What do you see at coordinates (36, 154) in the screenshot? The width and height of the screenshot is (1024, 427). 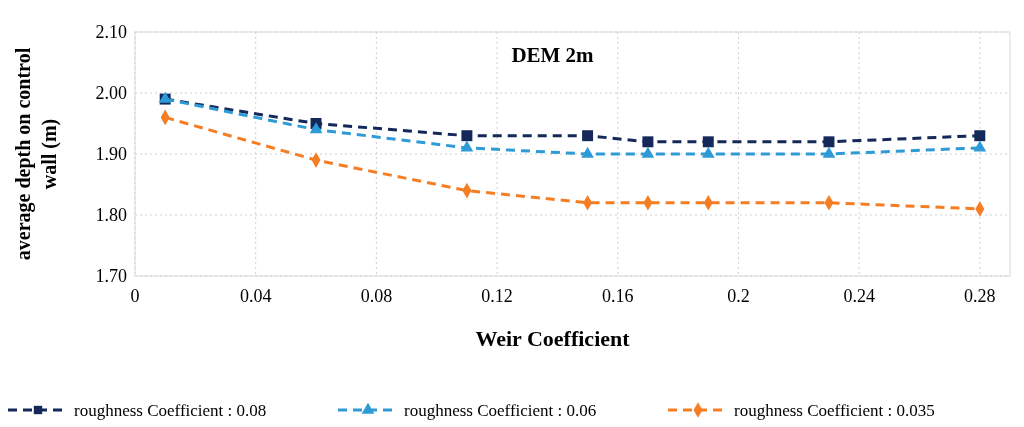 I see `y-axis-title: average depth on control wall (m)` at bounding box center [36, 154].